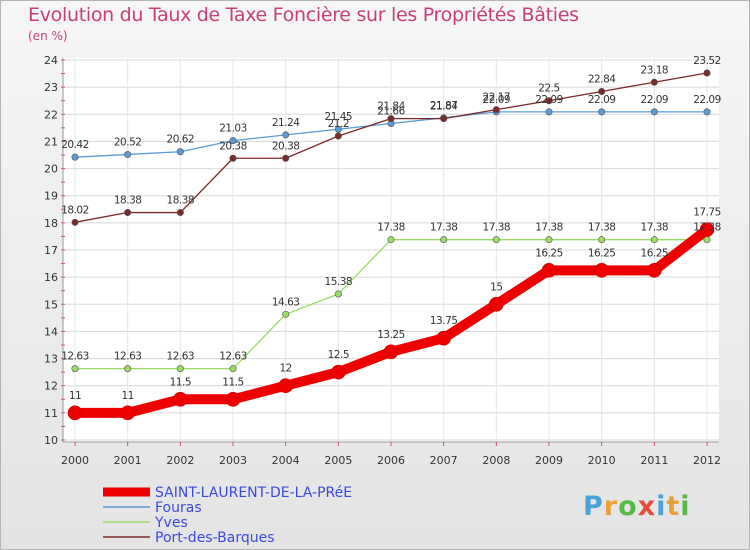 The image size is (750, 550). Describe the element at coordinates (496, 287) in the screenshot. I see `data-label: 15` at that location.